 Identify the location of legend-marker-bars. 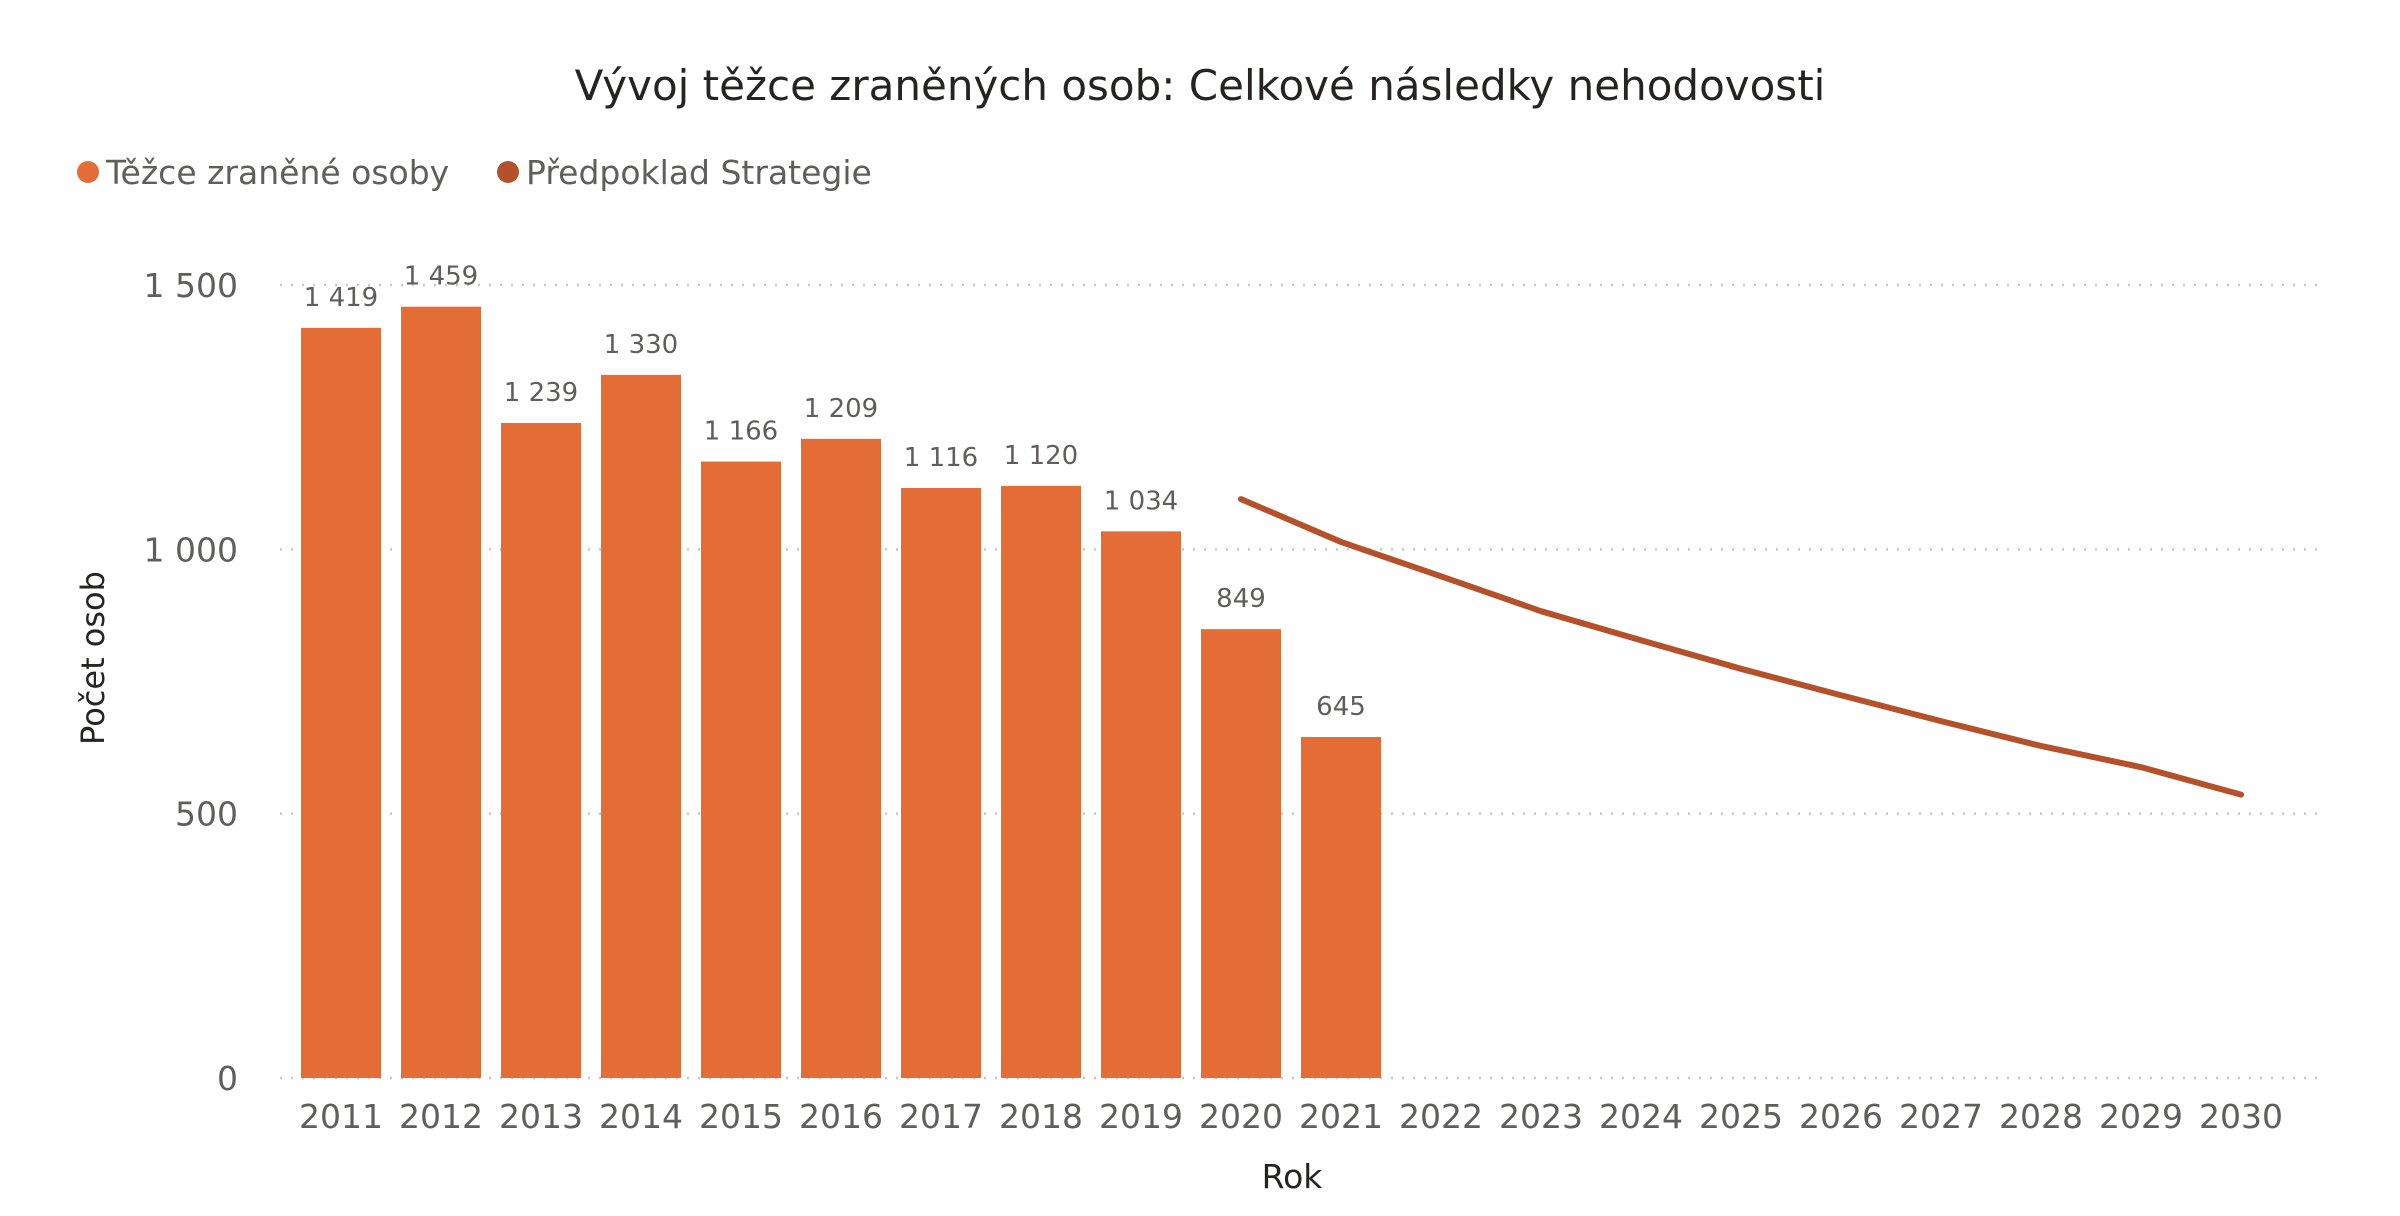
(88, 172).